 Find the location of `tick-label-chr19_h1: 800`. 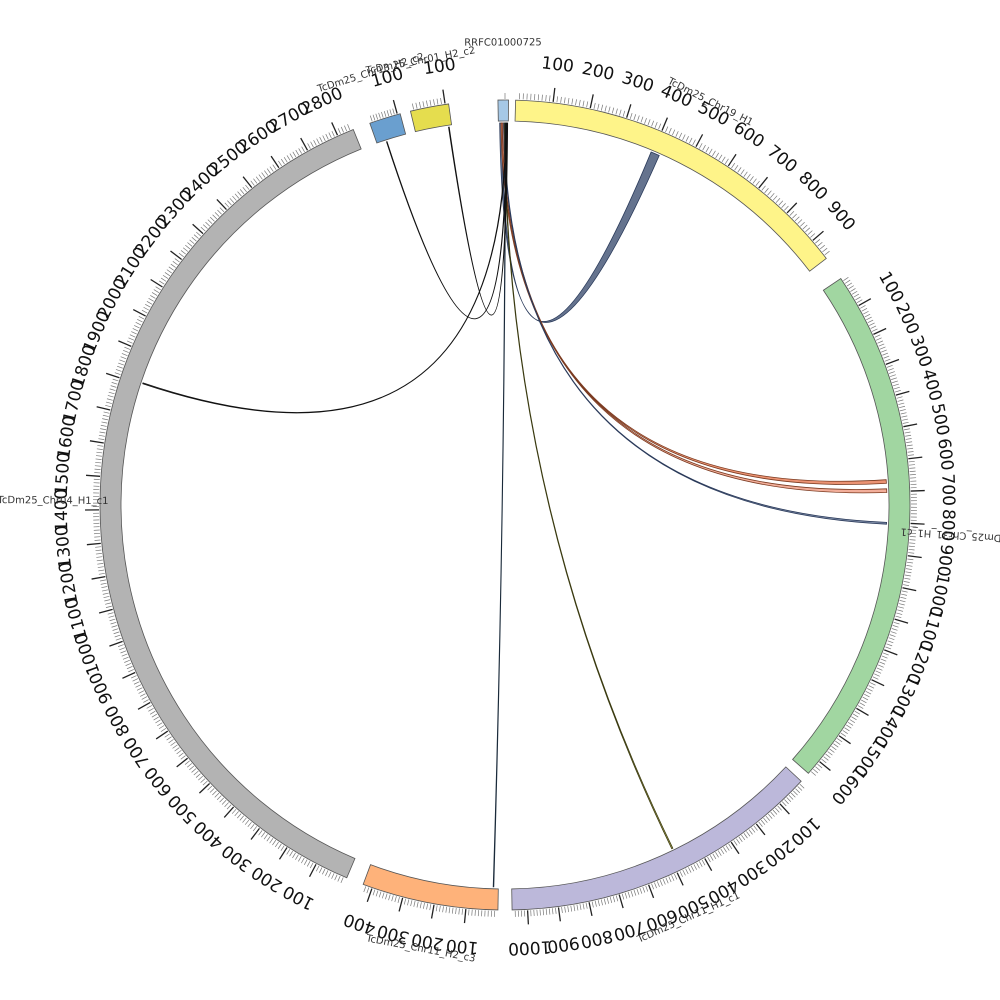

tick-label-chr19_h1: 800 is located at coordinates (812, 186).